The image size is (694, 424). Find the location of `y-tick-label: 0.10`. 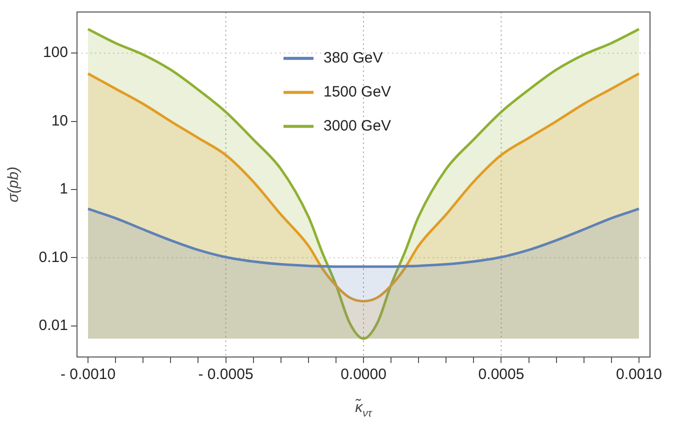

y-tick-label: 0.10 is located at coordinates (53, 257).